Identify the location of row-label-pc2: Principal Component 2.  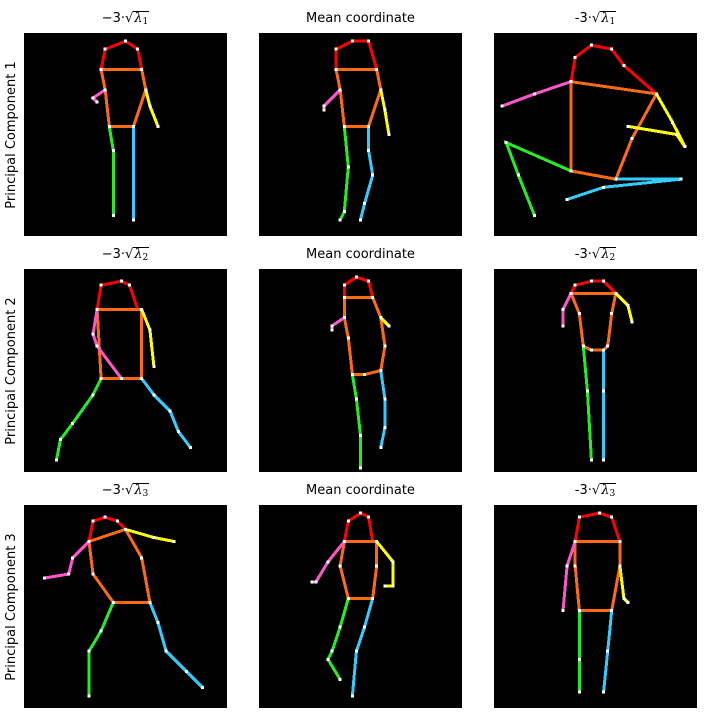
(12, 371).